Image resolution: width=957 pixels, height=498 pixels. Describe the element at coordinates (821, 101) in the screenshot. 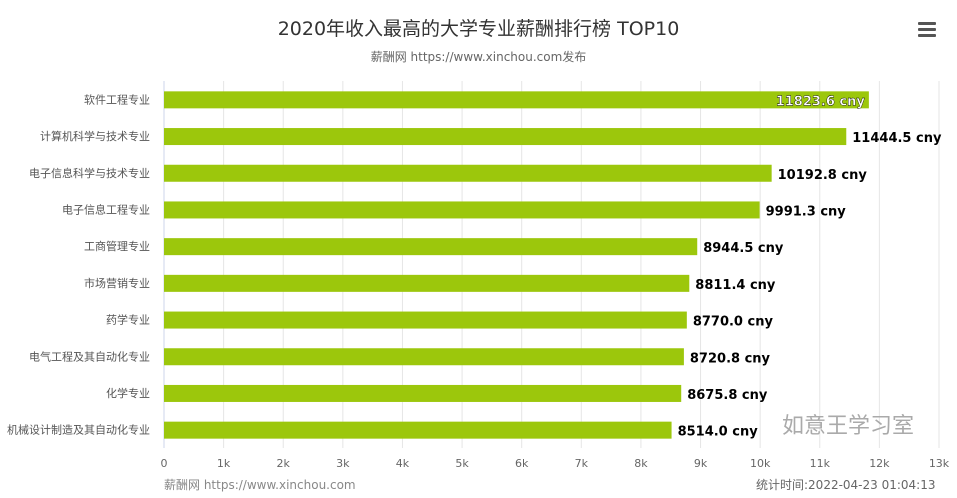

I see `data-label: 11823.6 cny` at that location.